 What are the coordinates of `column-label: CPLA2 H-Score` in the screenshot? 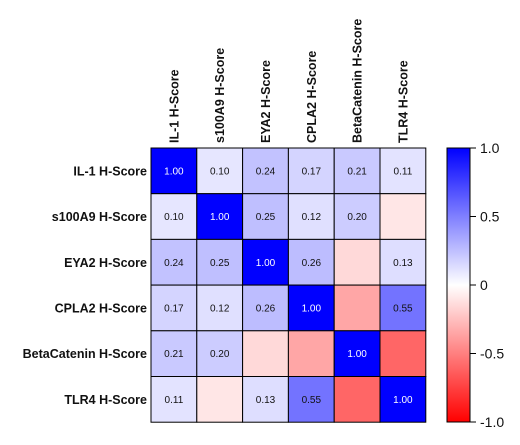 It's located at (312, 97).